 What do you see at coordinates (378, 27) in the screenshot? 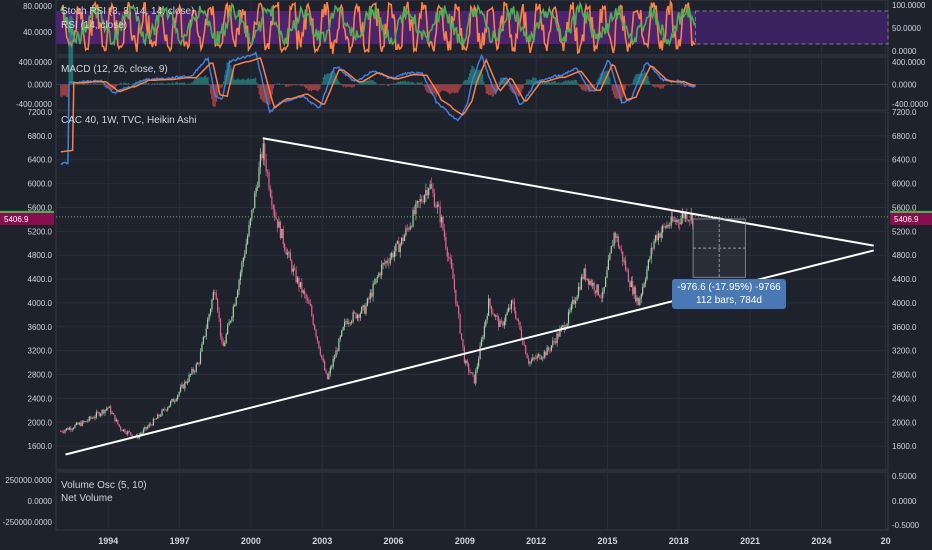
I see `stoch-k-line` at bounding box center [378, 27].